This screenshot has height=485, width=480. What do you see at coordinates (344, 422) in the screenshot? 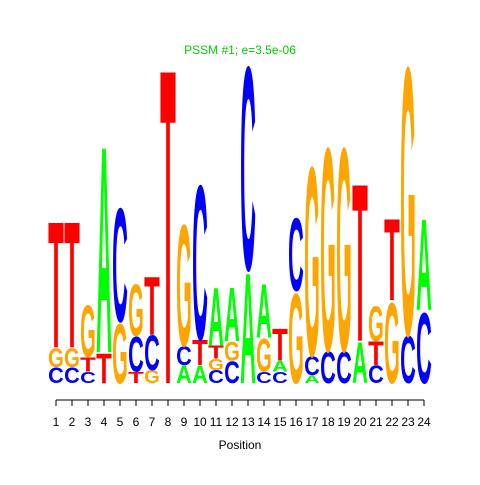
I see `x-tick-label: 19` at bounding box center [344, 422].